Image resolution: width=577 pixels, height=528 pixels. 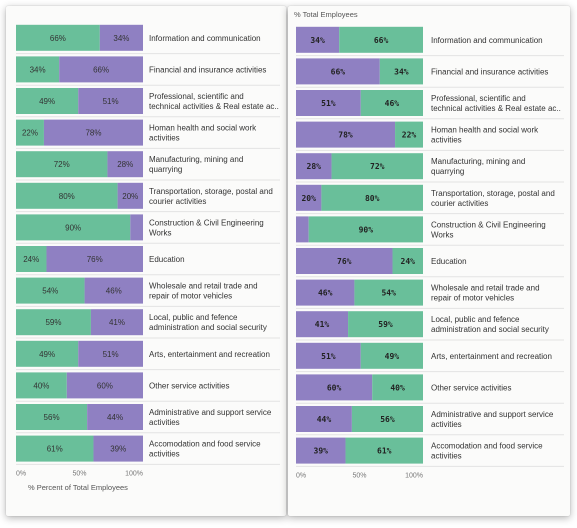 What do you see at coordinates (409, 135) in the screenshot?
I see `data-label-green: 22%` at bounding box center [409, 135].